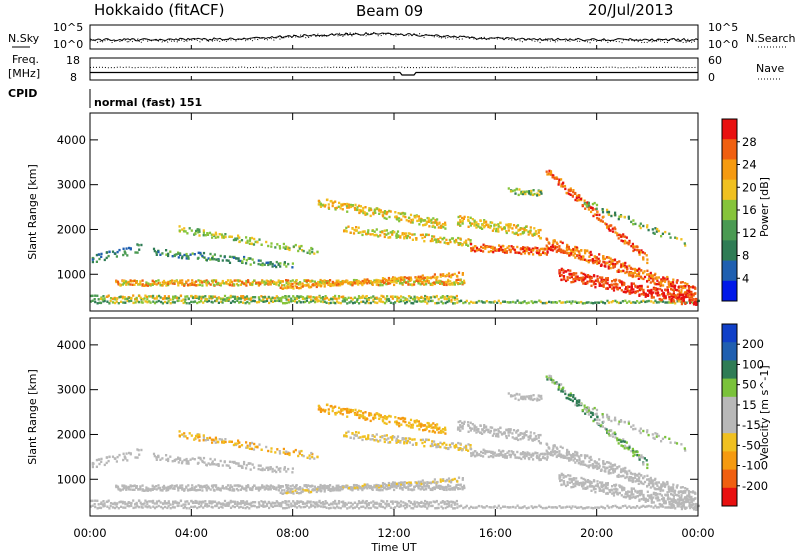 The width and height of the screenshot is (800, 554). What do you see at coordinates (71, 140) in the screenshot?
I see `y-tick-label: 4000` at bounding box center [71, 140].